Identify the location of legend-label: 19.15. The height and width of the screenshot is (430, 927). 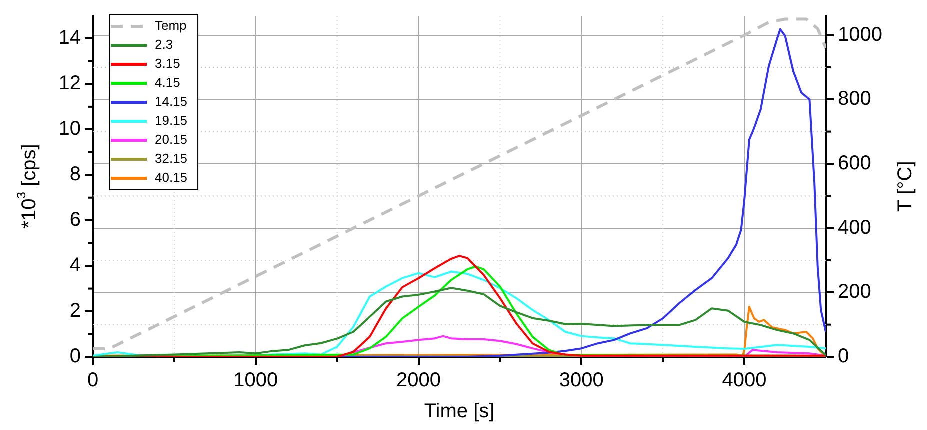
(171, 120).